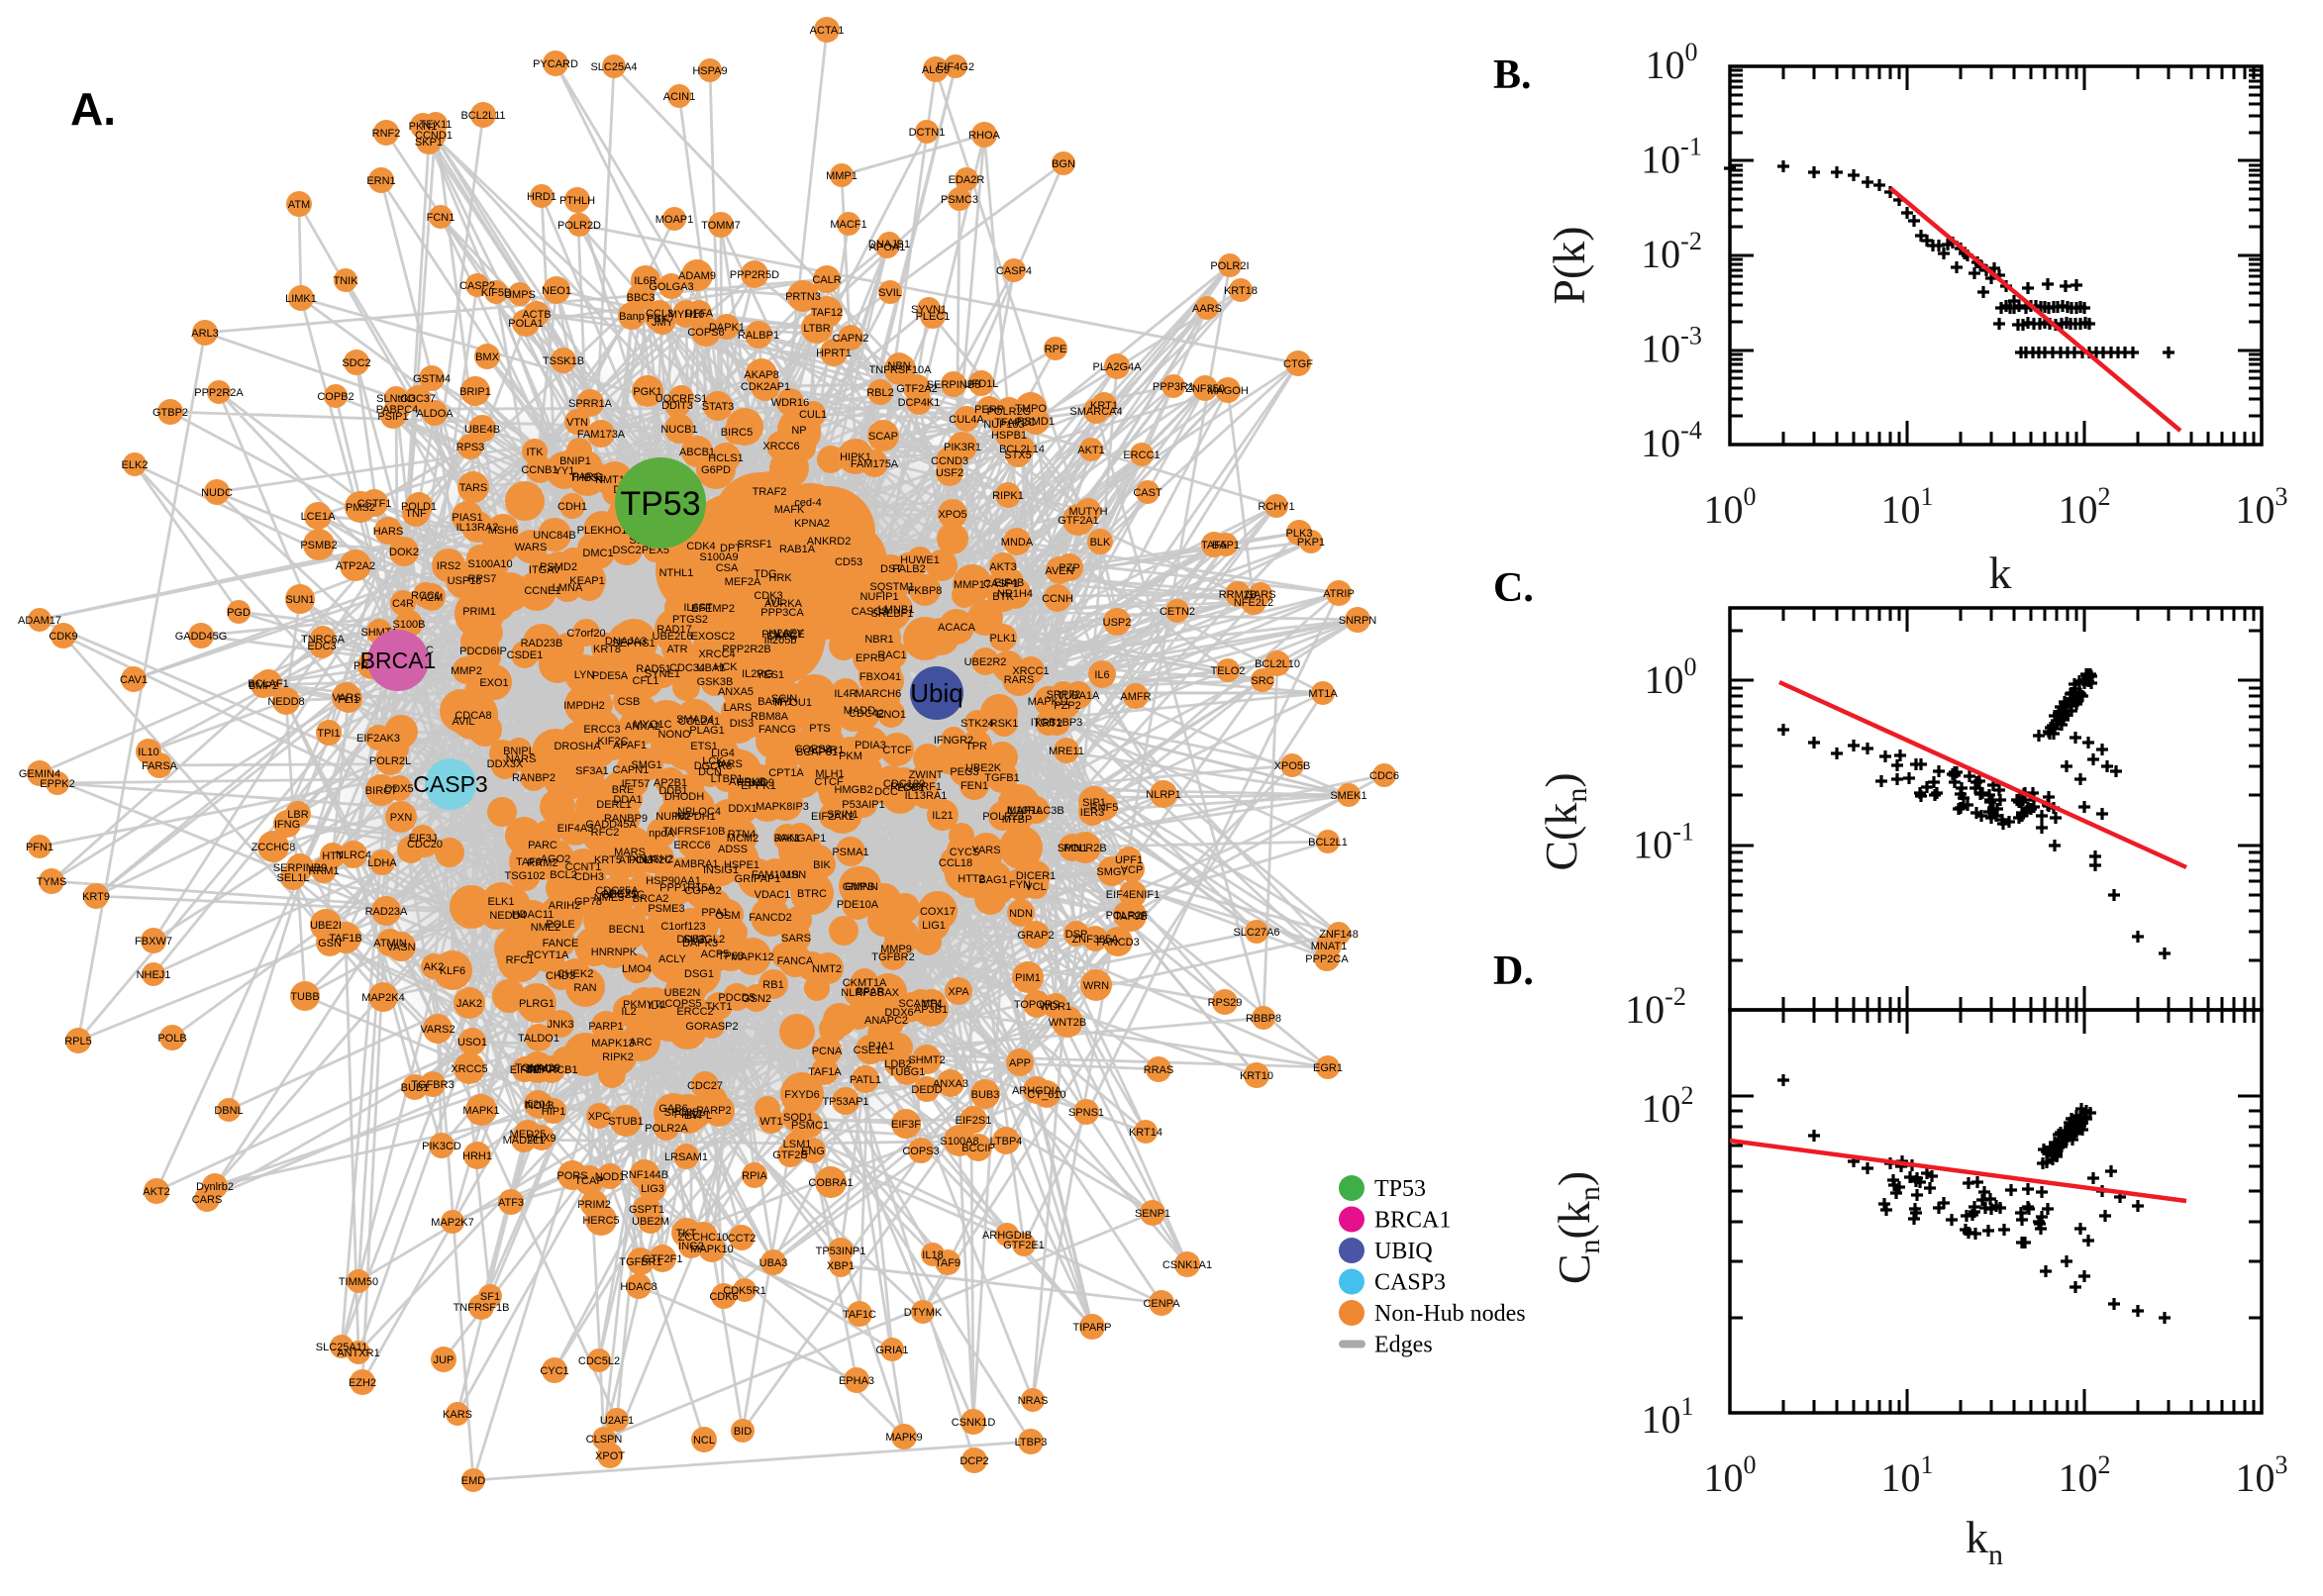 The image size is (2323, 1596). What do you see at coordinates (1403, 1345) in the screenshot?
I see `svg-text: Edges` at bounding box center [1403, 1345].